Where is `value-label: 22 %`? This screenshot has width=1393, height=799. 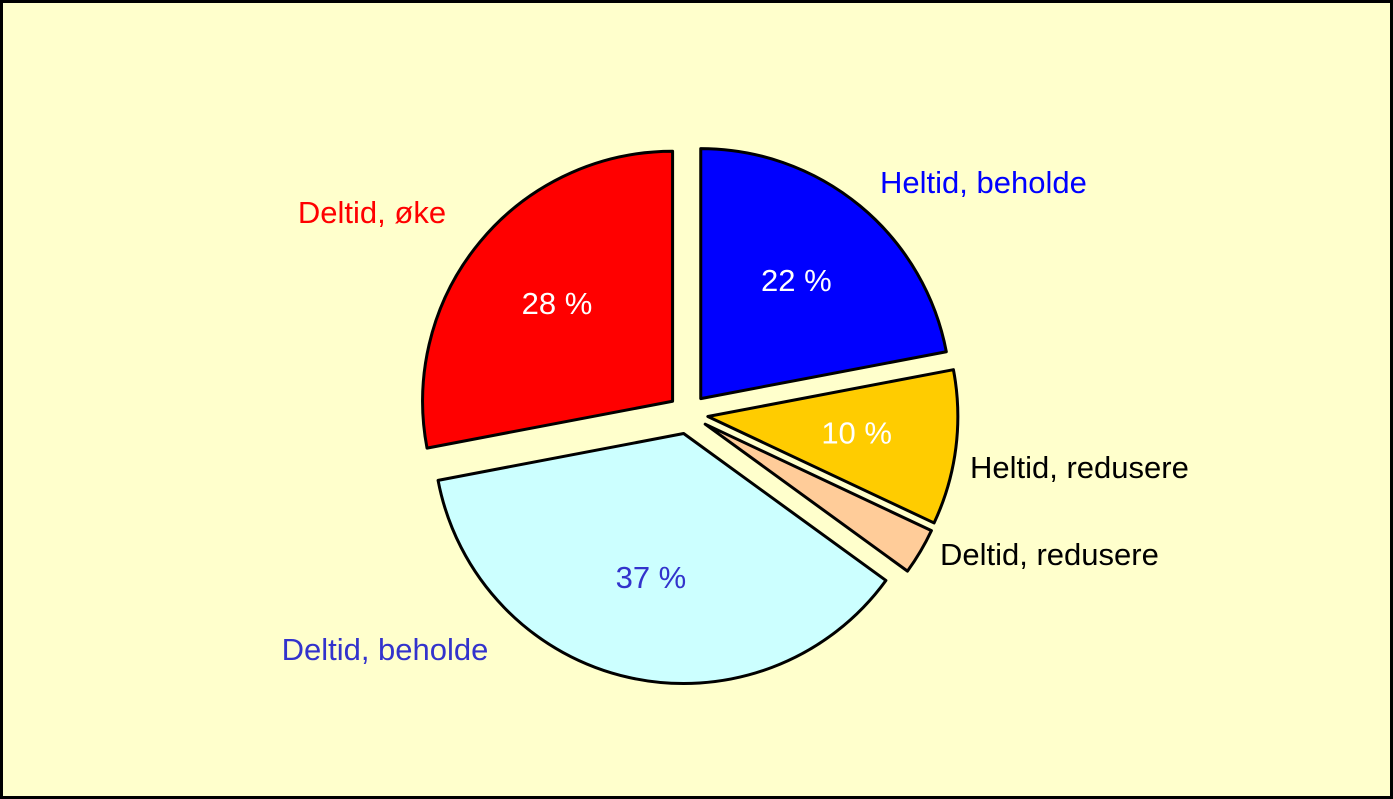 value-label: 22 % is located at coordinates (796, 280).